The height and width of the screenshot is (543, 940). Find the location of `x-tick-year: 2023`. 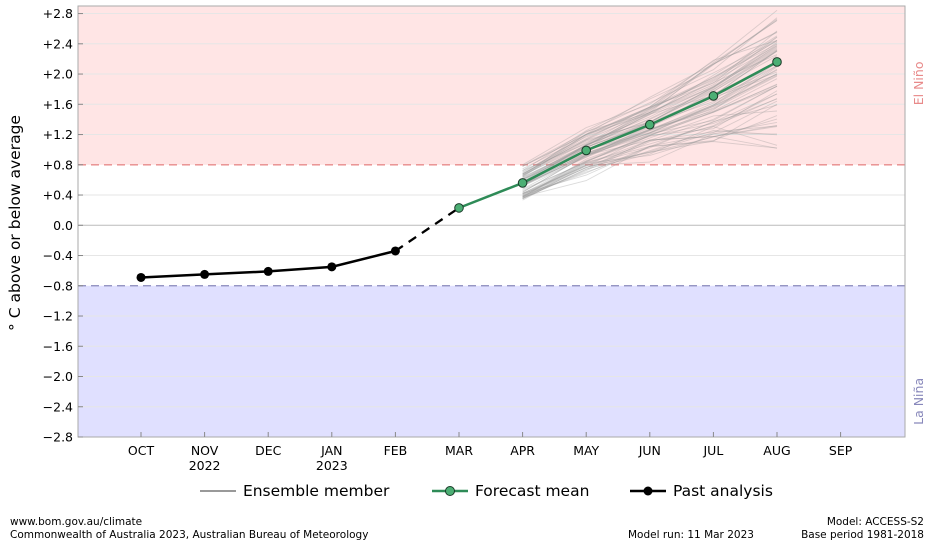

x-tick-year: 2023 is located at coordinates (332, 465).